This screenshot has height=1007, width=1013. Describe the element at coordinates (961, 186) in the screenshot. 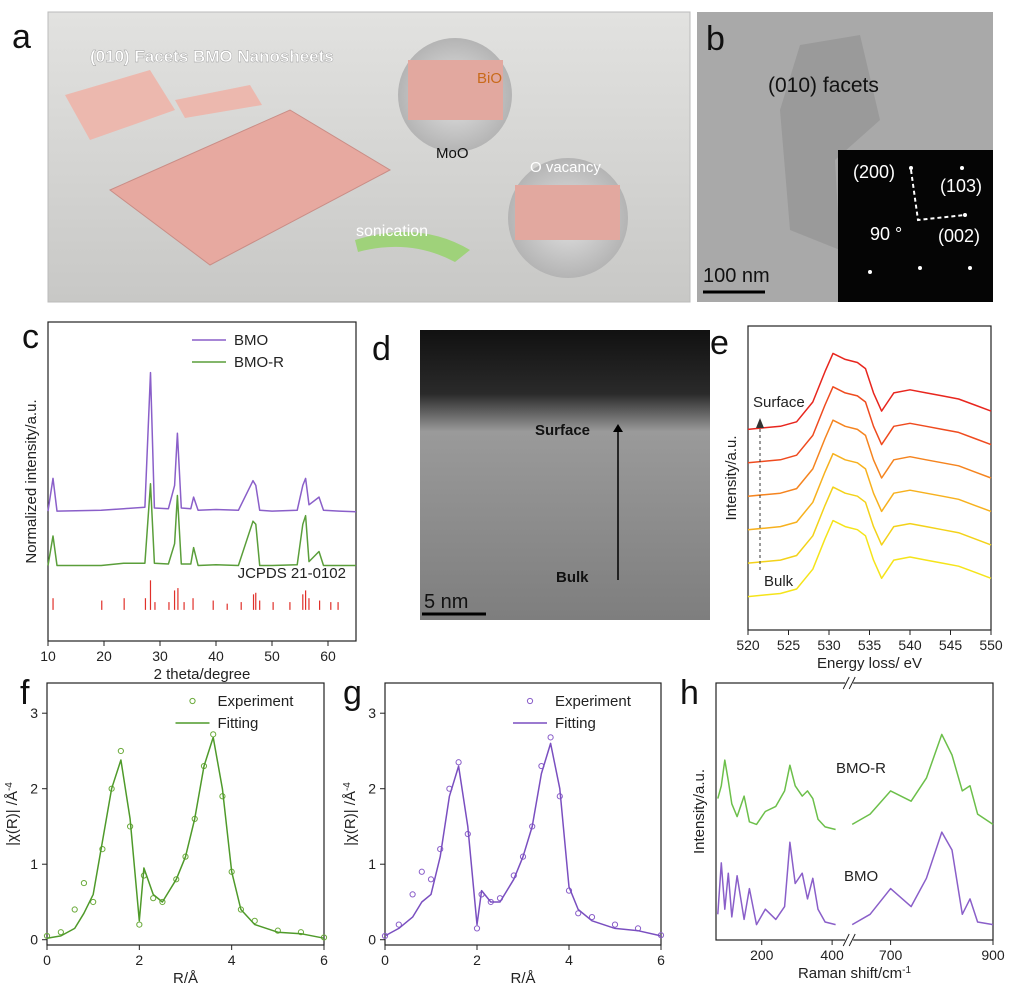

I see `spot-label: (103)` at that location.